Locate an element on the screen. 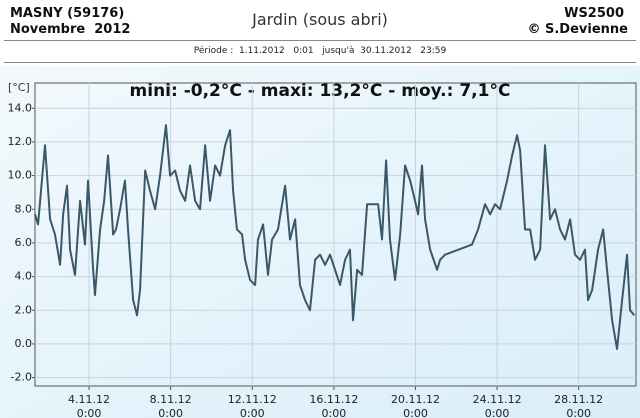 Image resolution: width=640 pixels, height=418 pixels. y-axis-label: [°C] is located at coordinates (19, 87).